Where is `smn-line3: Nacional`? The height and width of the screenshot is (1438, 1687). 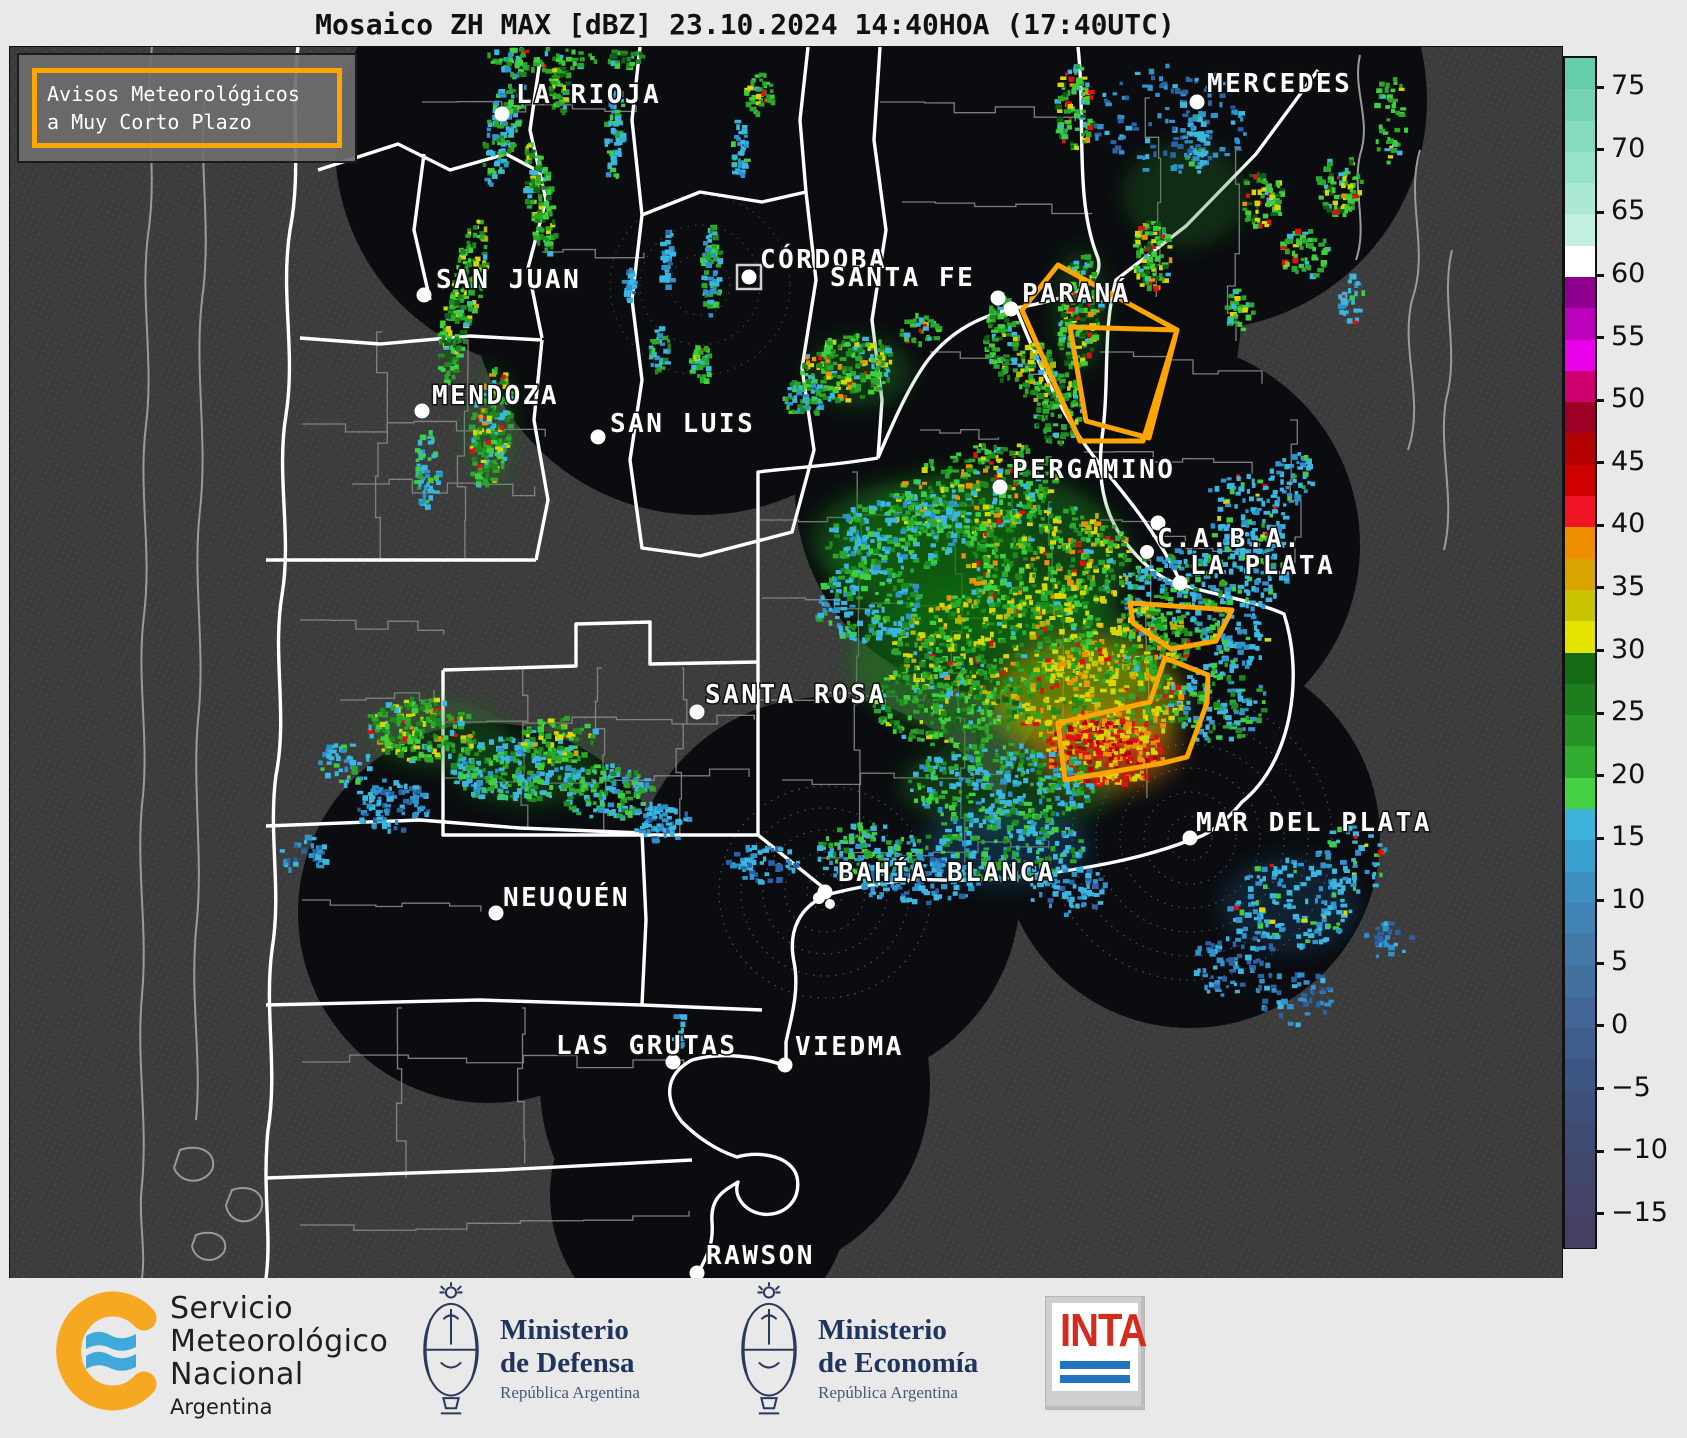 smn-line3: Nacional is located at coordinates (237, 1374).